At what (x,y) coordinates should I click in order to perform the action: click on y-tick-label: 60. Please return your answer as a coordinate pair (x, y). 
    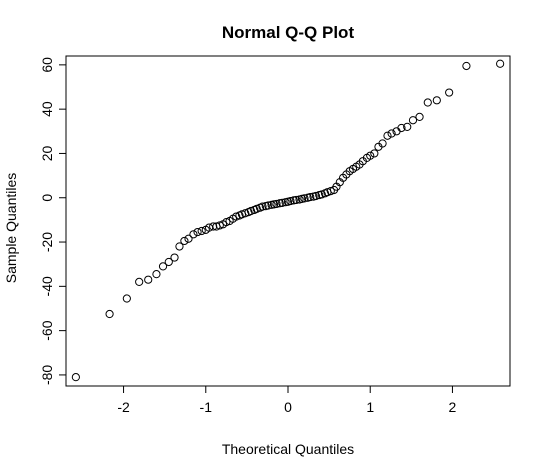
    Looking at the image, I should click on (47, 65).